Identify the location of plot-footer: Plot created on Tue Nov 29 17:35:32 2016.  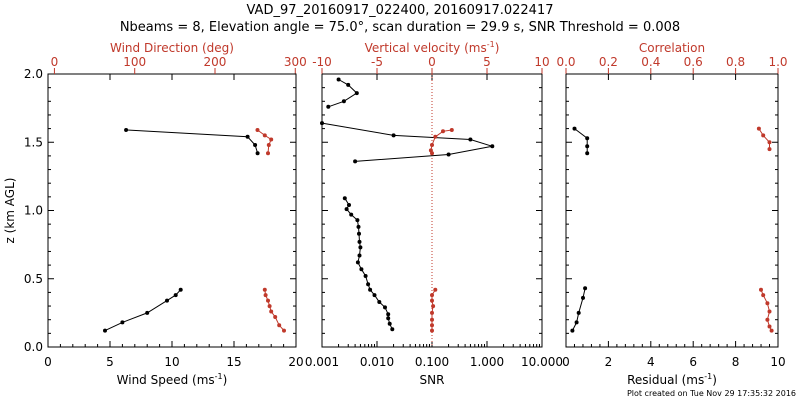
(711, 393).